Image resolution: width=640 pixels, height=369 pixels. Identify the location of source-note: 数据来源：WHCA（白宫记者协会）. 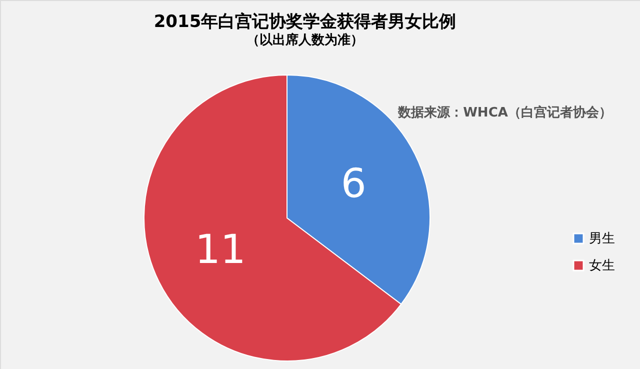
(504, 112).